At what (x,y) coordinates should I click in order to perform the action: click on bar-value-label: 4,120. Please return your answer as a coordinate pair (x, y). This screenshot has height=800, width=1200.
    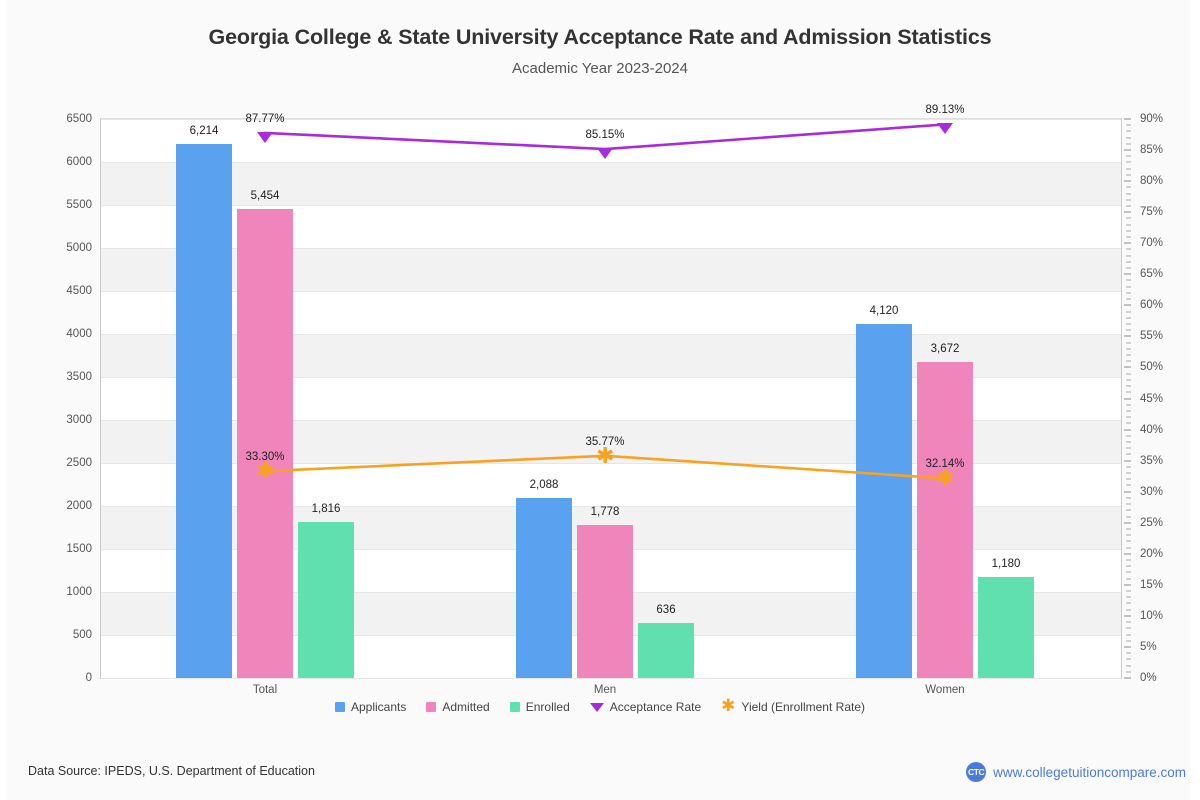
    Looking at the image, I should click on (884, 310).